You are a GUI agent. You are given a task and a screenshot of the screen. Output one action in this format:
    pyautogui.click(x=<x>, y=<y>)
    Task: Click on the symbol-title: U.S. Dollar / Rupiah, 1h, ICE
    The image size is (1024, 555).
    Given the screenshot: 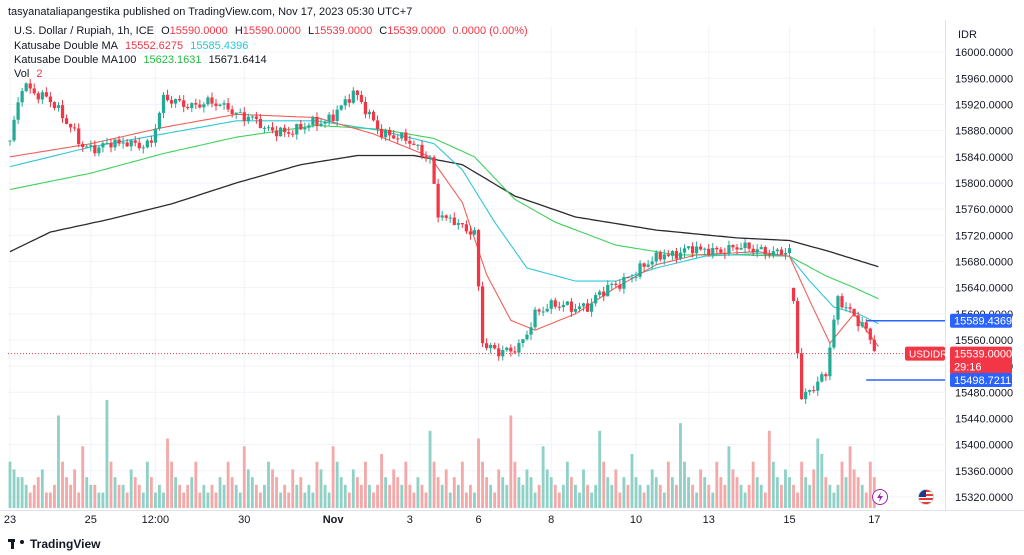 What is the action you would take?
    pyautogui.click(x=84, y=31)
    